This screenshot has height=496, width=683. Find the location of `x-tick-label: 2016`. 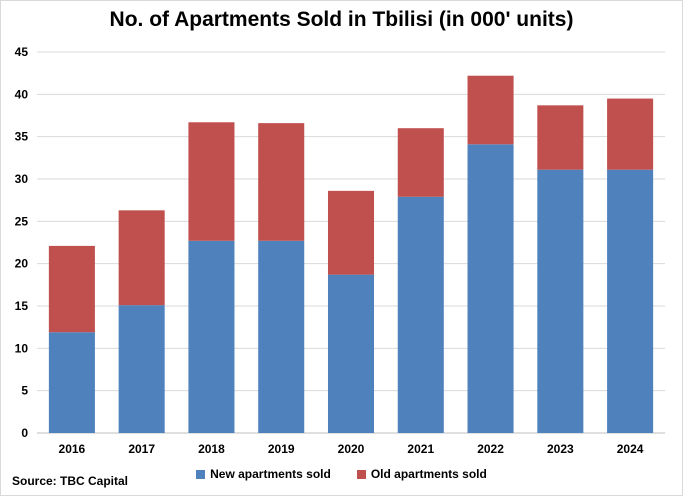

x-tick-label: 2016 is located at coordinates (72, 449).